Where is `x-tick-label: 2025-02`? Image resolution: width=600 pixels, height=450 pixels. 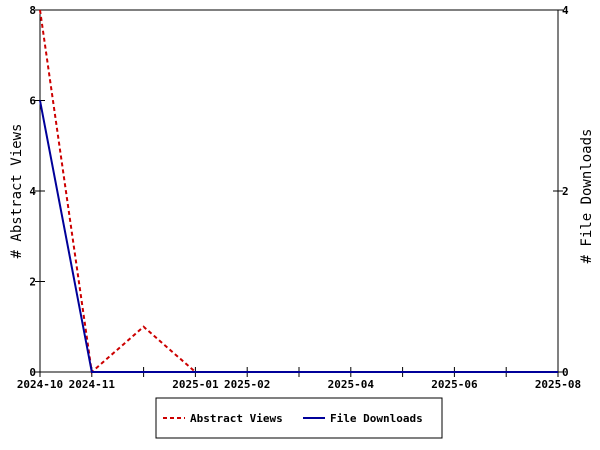
x-tick-label: 2025-02 is located at coordinates (247, 384).